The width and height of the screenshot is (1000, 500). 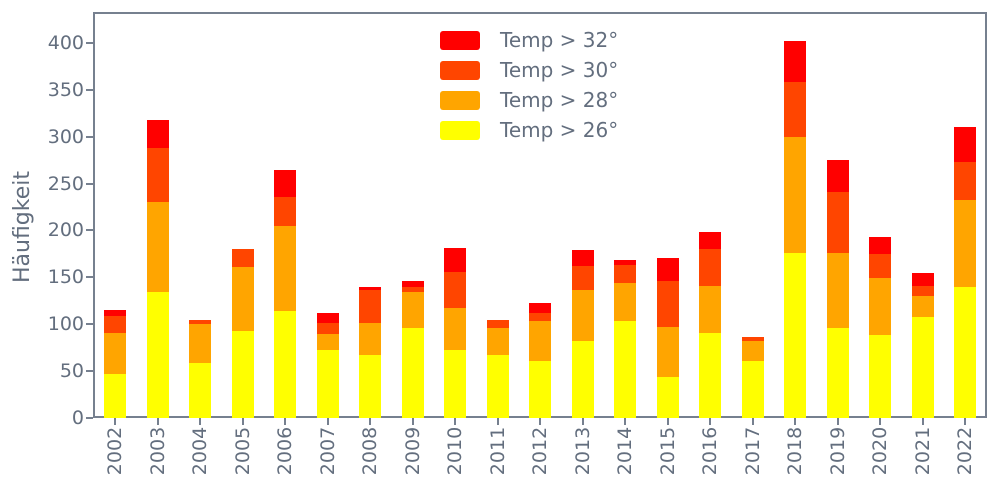 I want to click on bar-segment-2013-32deg, so click(x=582, y=258).